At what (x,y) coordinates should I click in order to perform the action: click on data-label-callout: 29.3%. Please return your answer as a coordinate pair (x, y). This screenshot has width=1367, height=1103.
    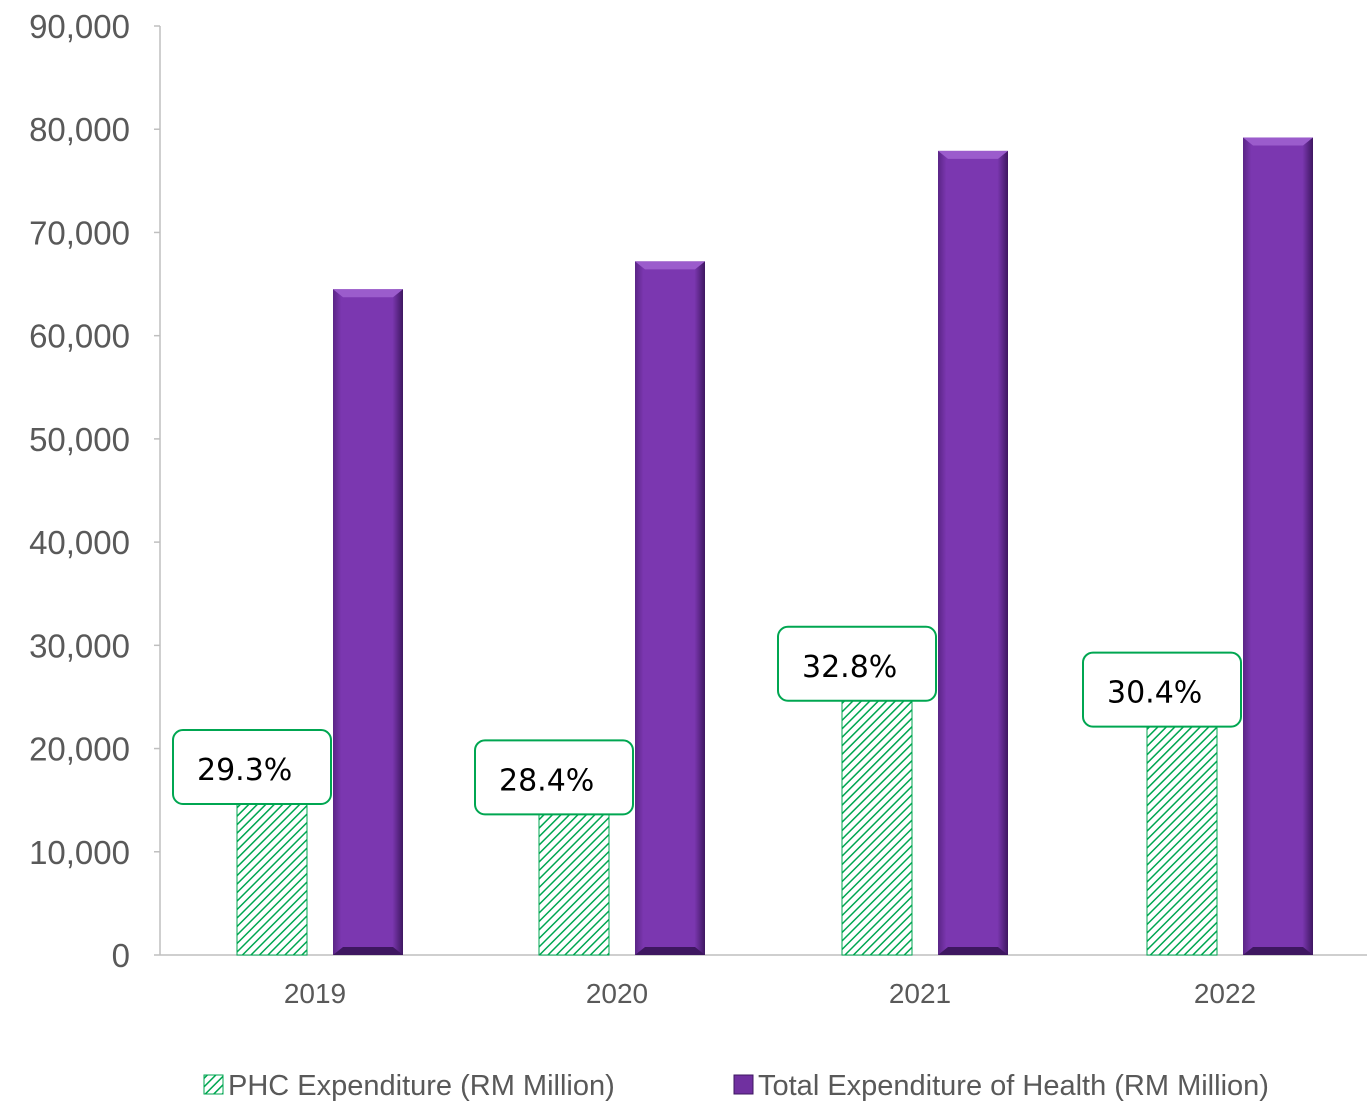
    Looking at the image, I should click on (252, 767).